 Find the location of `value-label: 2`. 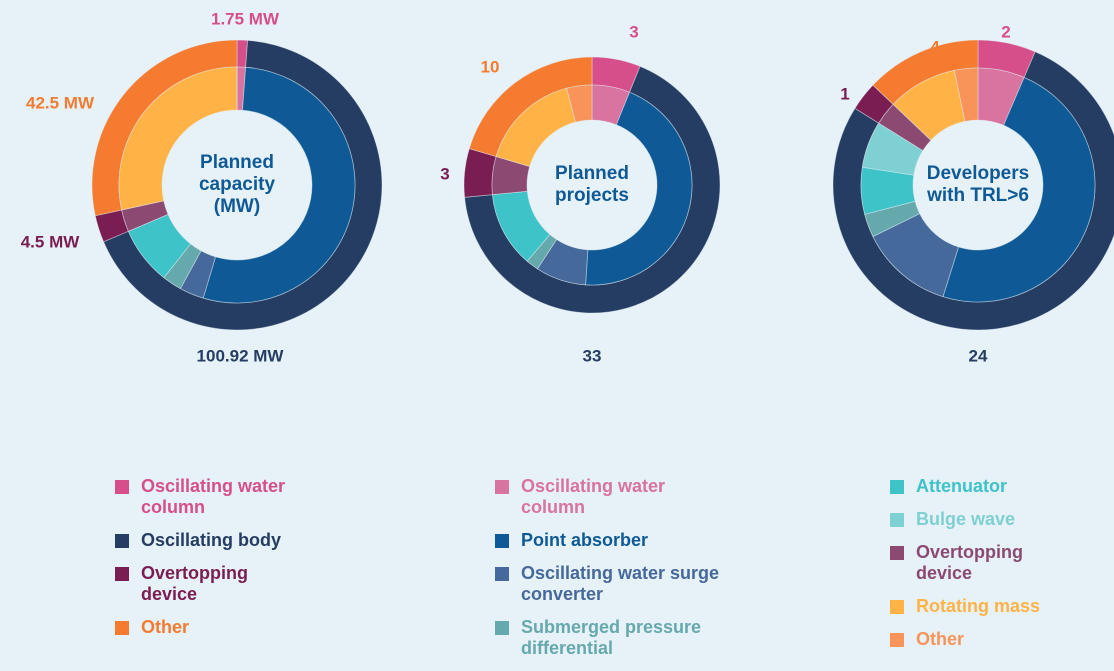

value-label: 2 is located at coordinates (1005, 31).